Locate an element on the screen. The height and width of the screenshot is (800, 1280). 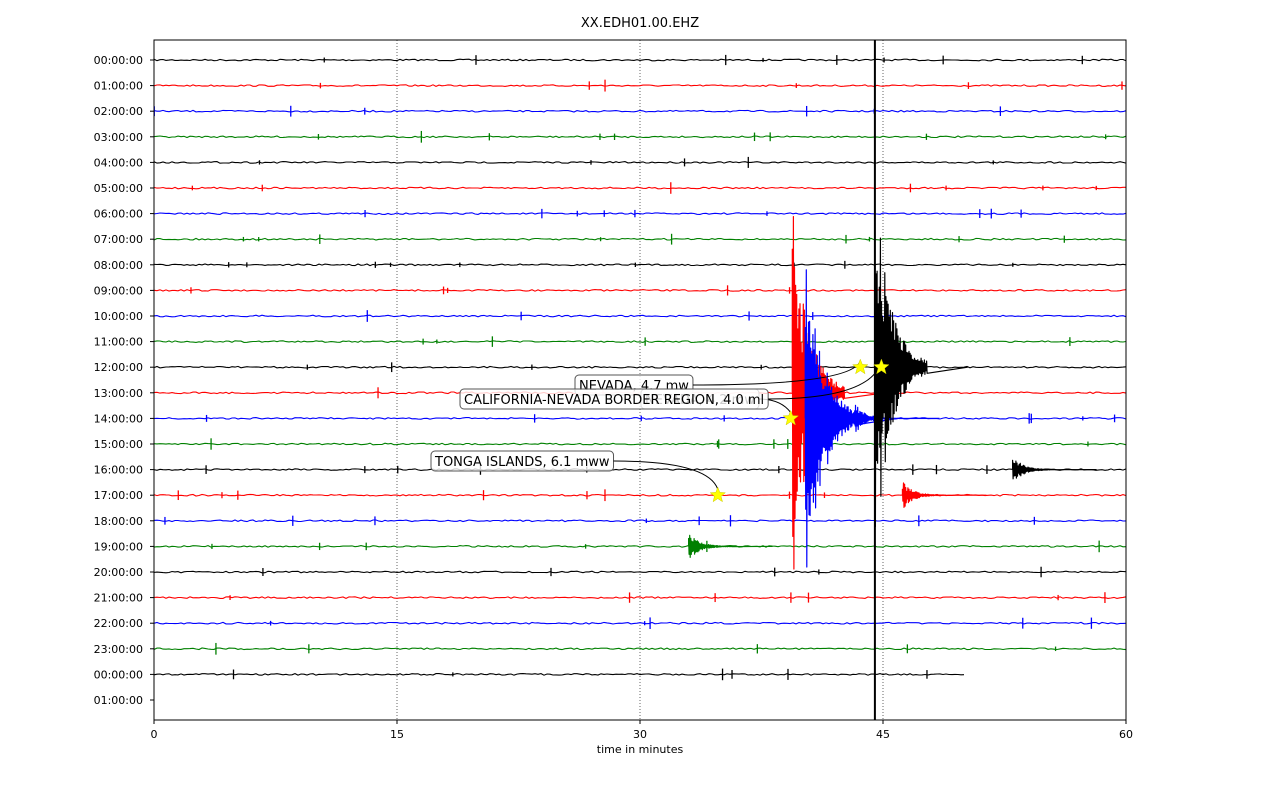
y-tick-label: 14:00:00 is located at coordinates (118, 418).